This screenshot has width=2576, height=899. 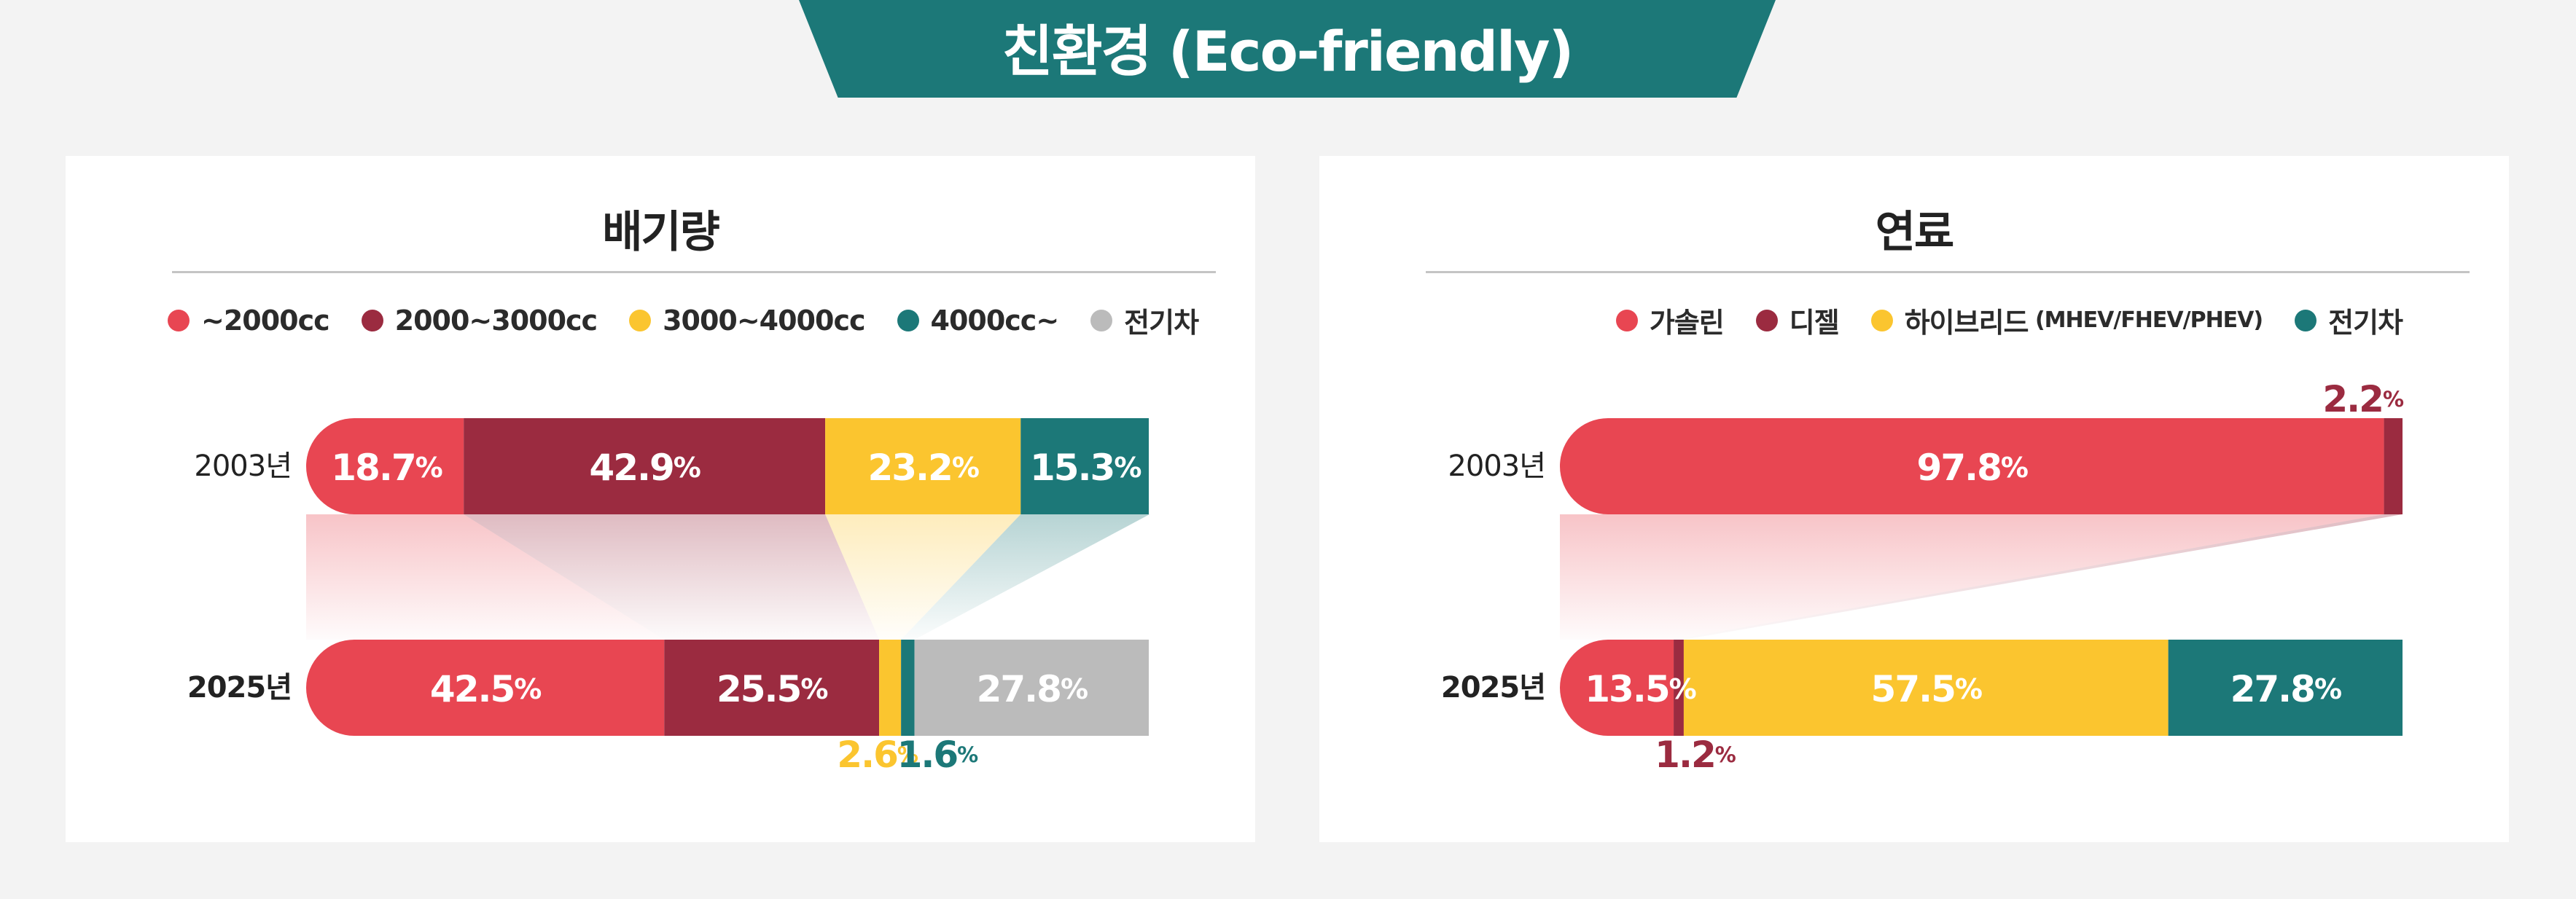 I want to click on legend-label-suffix: (MHEV/FHEV/PHEV), so click(x=2145, y=320).